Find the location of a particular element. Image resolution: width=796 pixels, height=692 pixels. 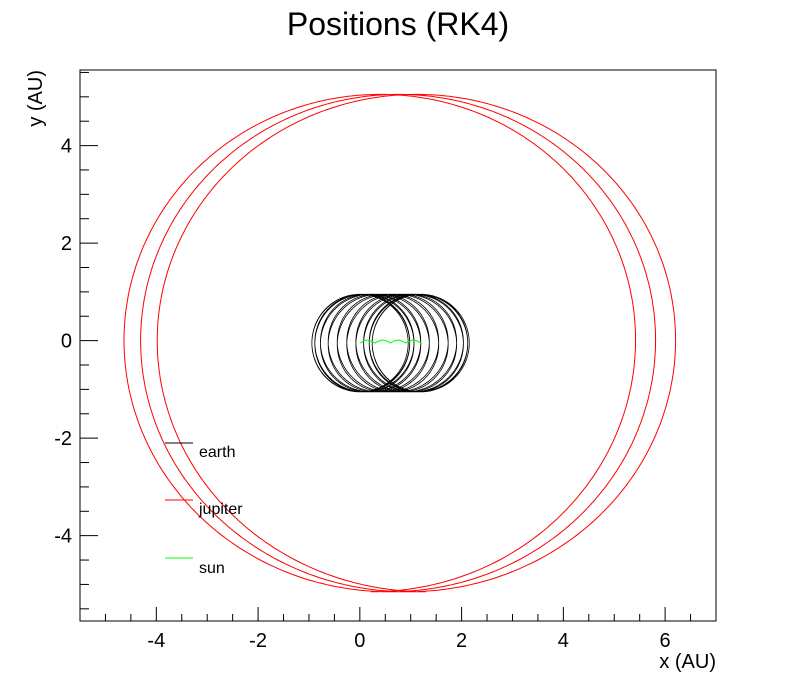

x-tick-label: -4 is located at coordinates (156, 641).